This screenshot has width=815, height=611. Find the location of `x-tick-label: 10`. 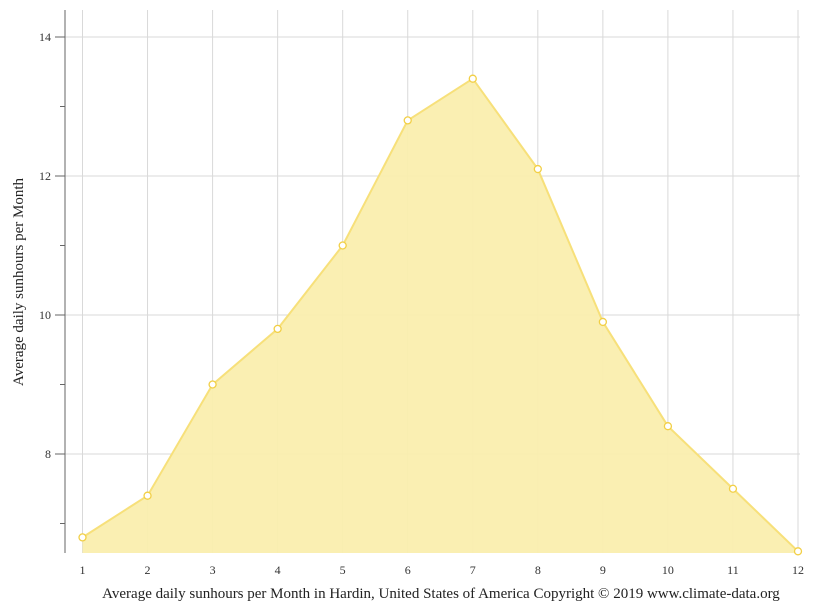

x-tick-label: 10 is located at coordinates (668, 570).